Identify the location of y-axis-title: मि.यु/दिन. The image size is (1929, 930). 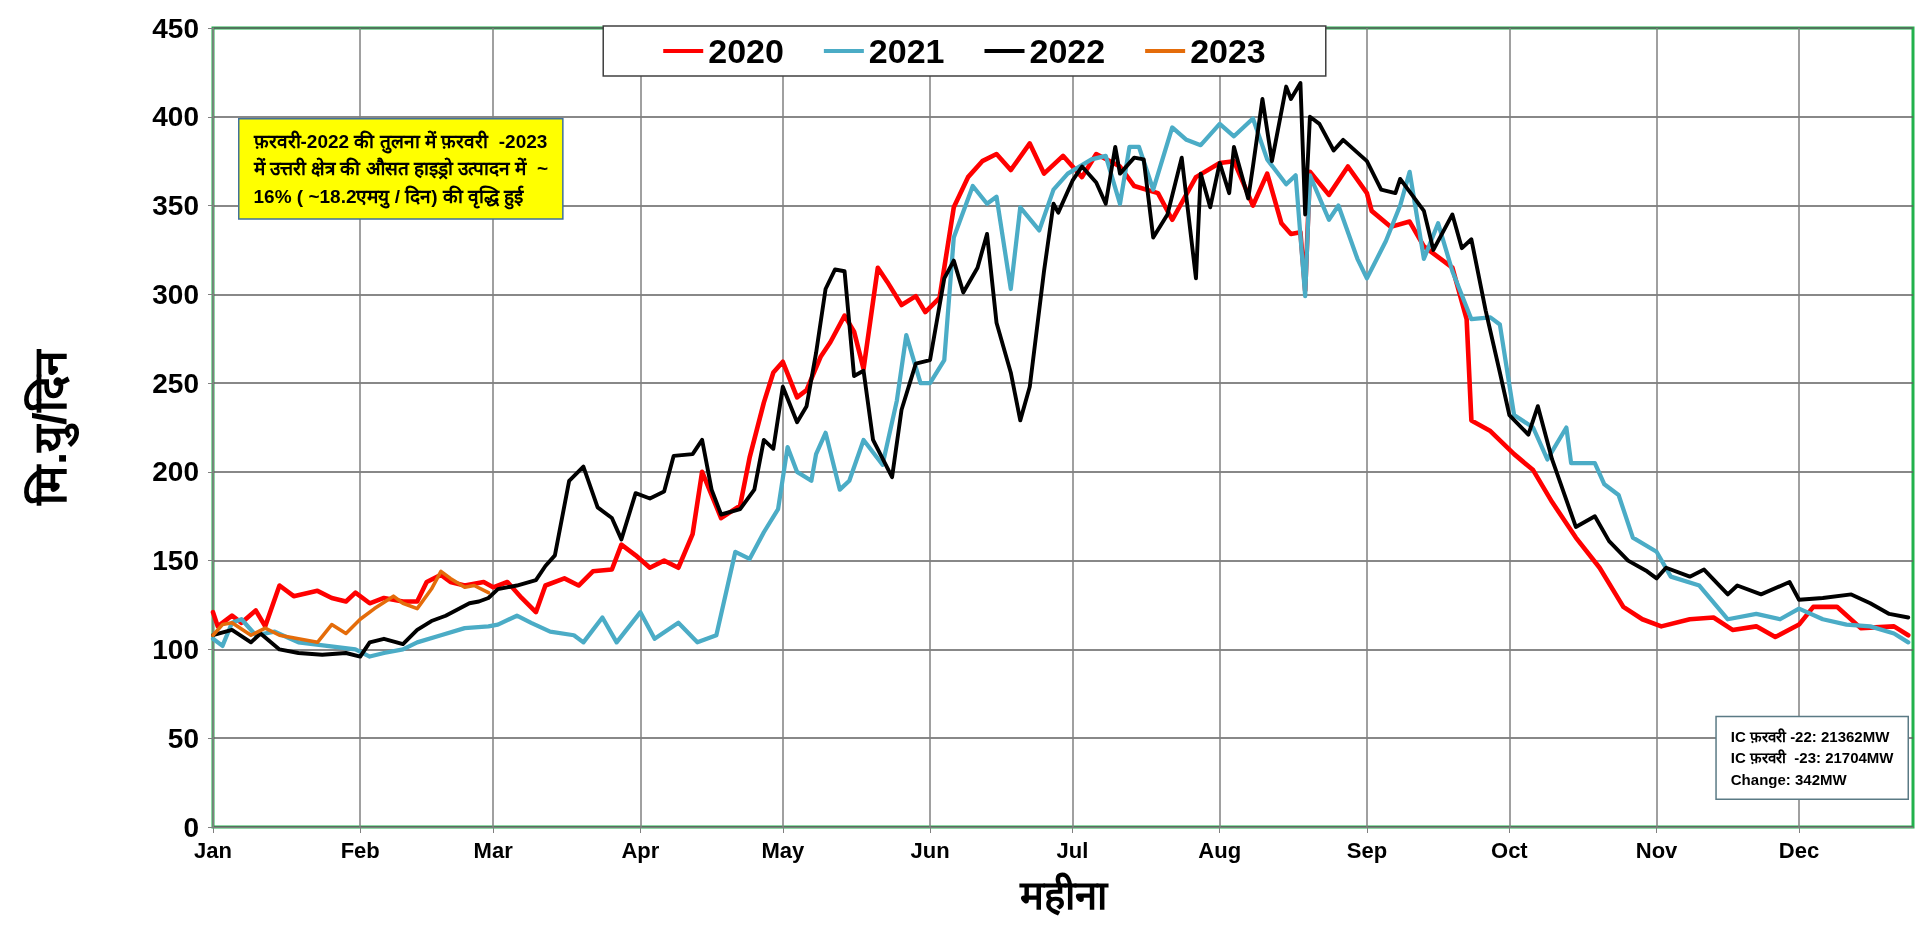
(52, 427).